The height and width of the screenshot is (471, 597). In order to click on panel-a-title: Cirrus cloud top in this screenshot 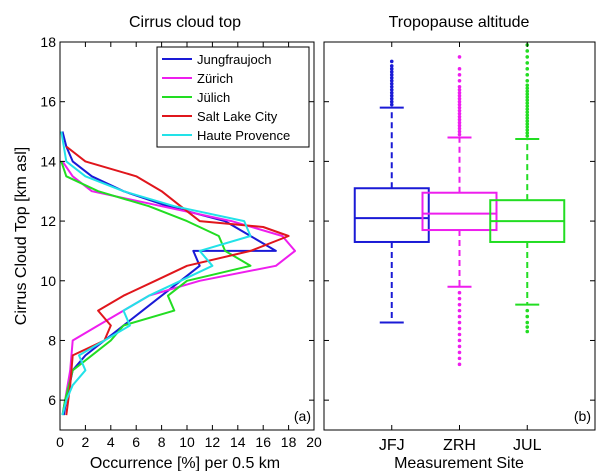, I will do `click(185, 22)`.